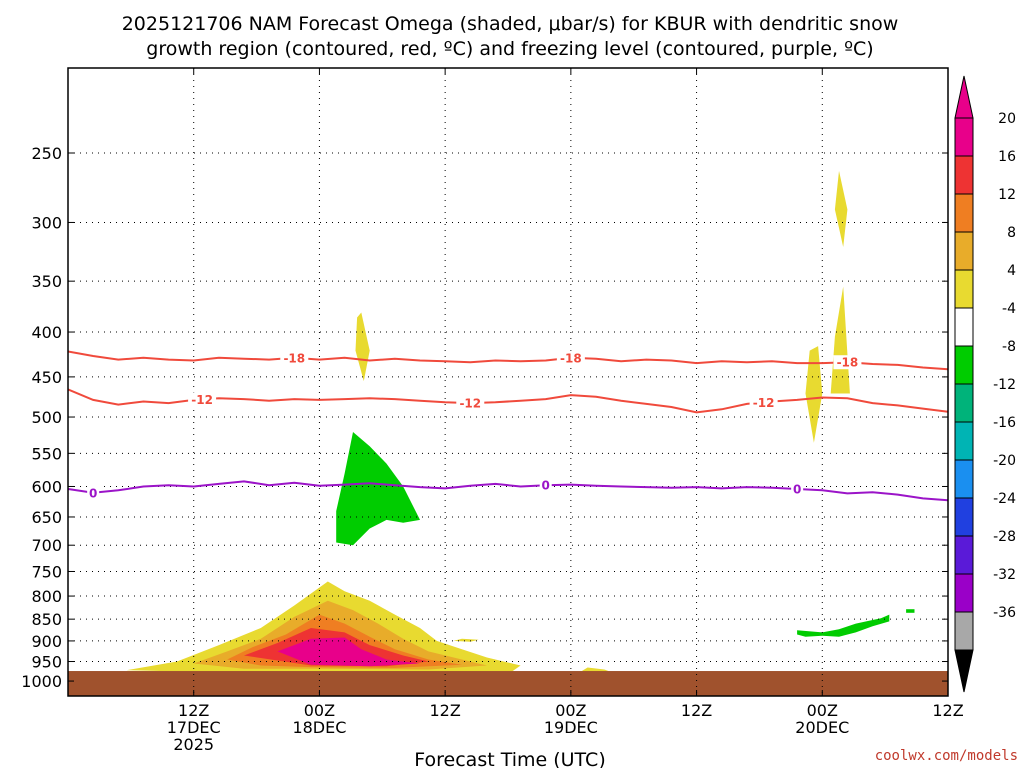  Describe the element at coordinates (1009, 309) in the screenshot. I see `colorbar-label-5: -4` at that location.